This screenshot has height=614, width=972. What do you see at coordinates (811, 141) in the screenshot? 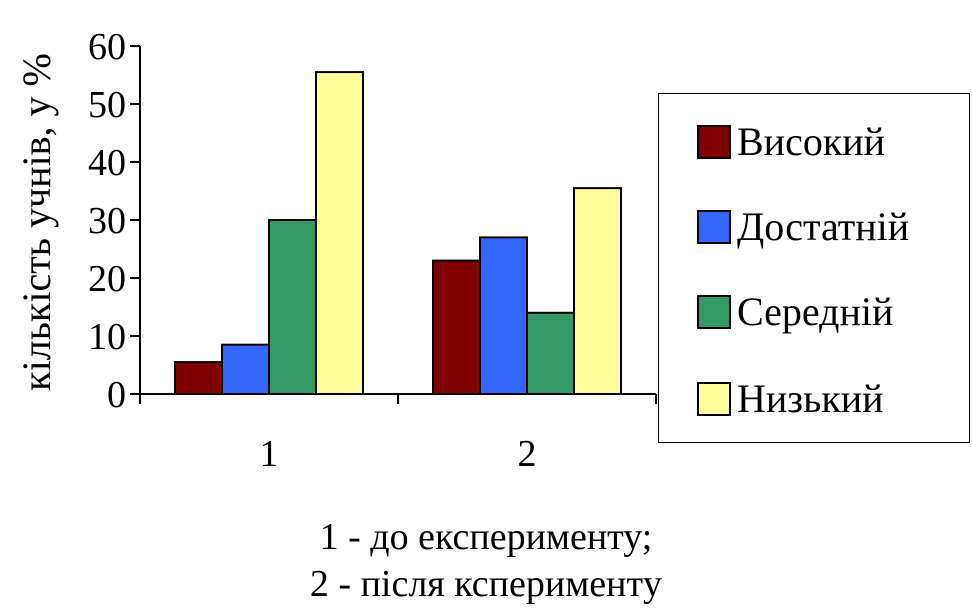
I see `legend-label: Високий` at bounding box center [811, 141].